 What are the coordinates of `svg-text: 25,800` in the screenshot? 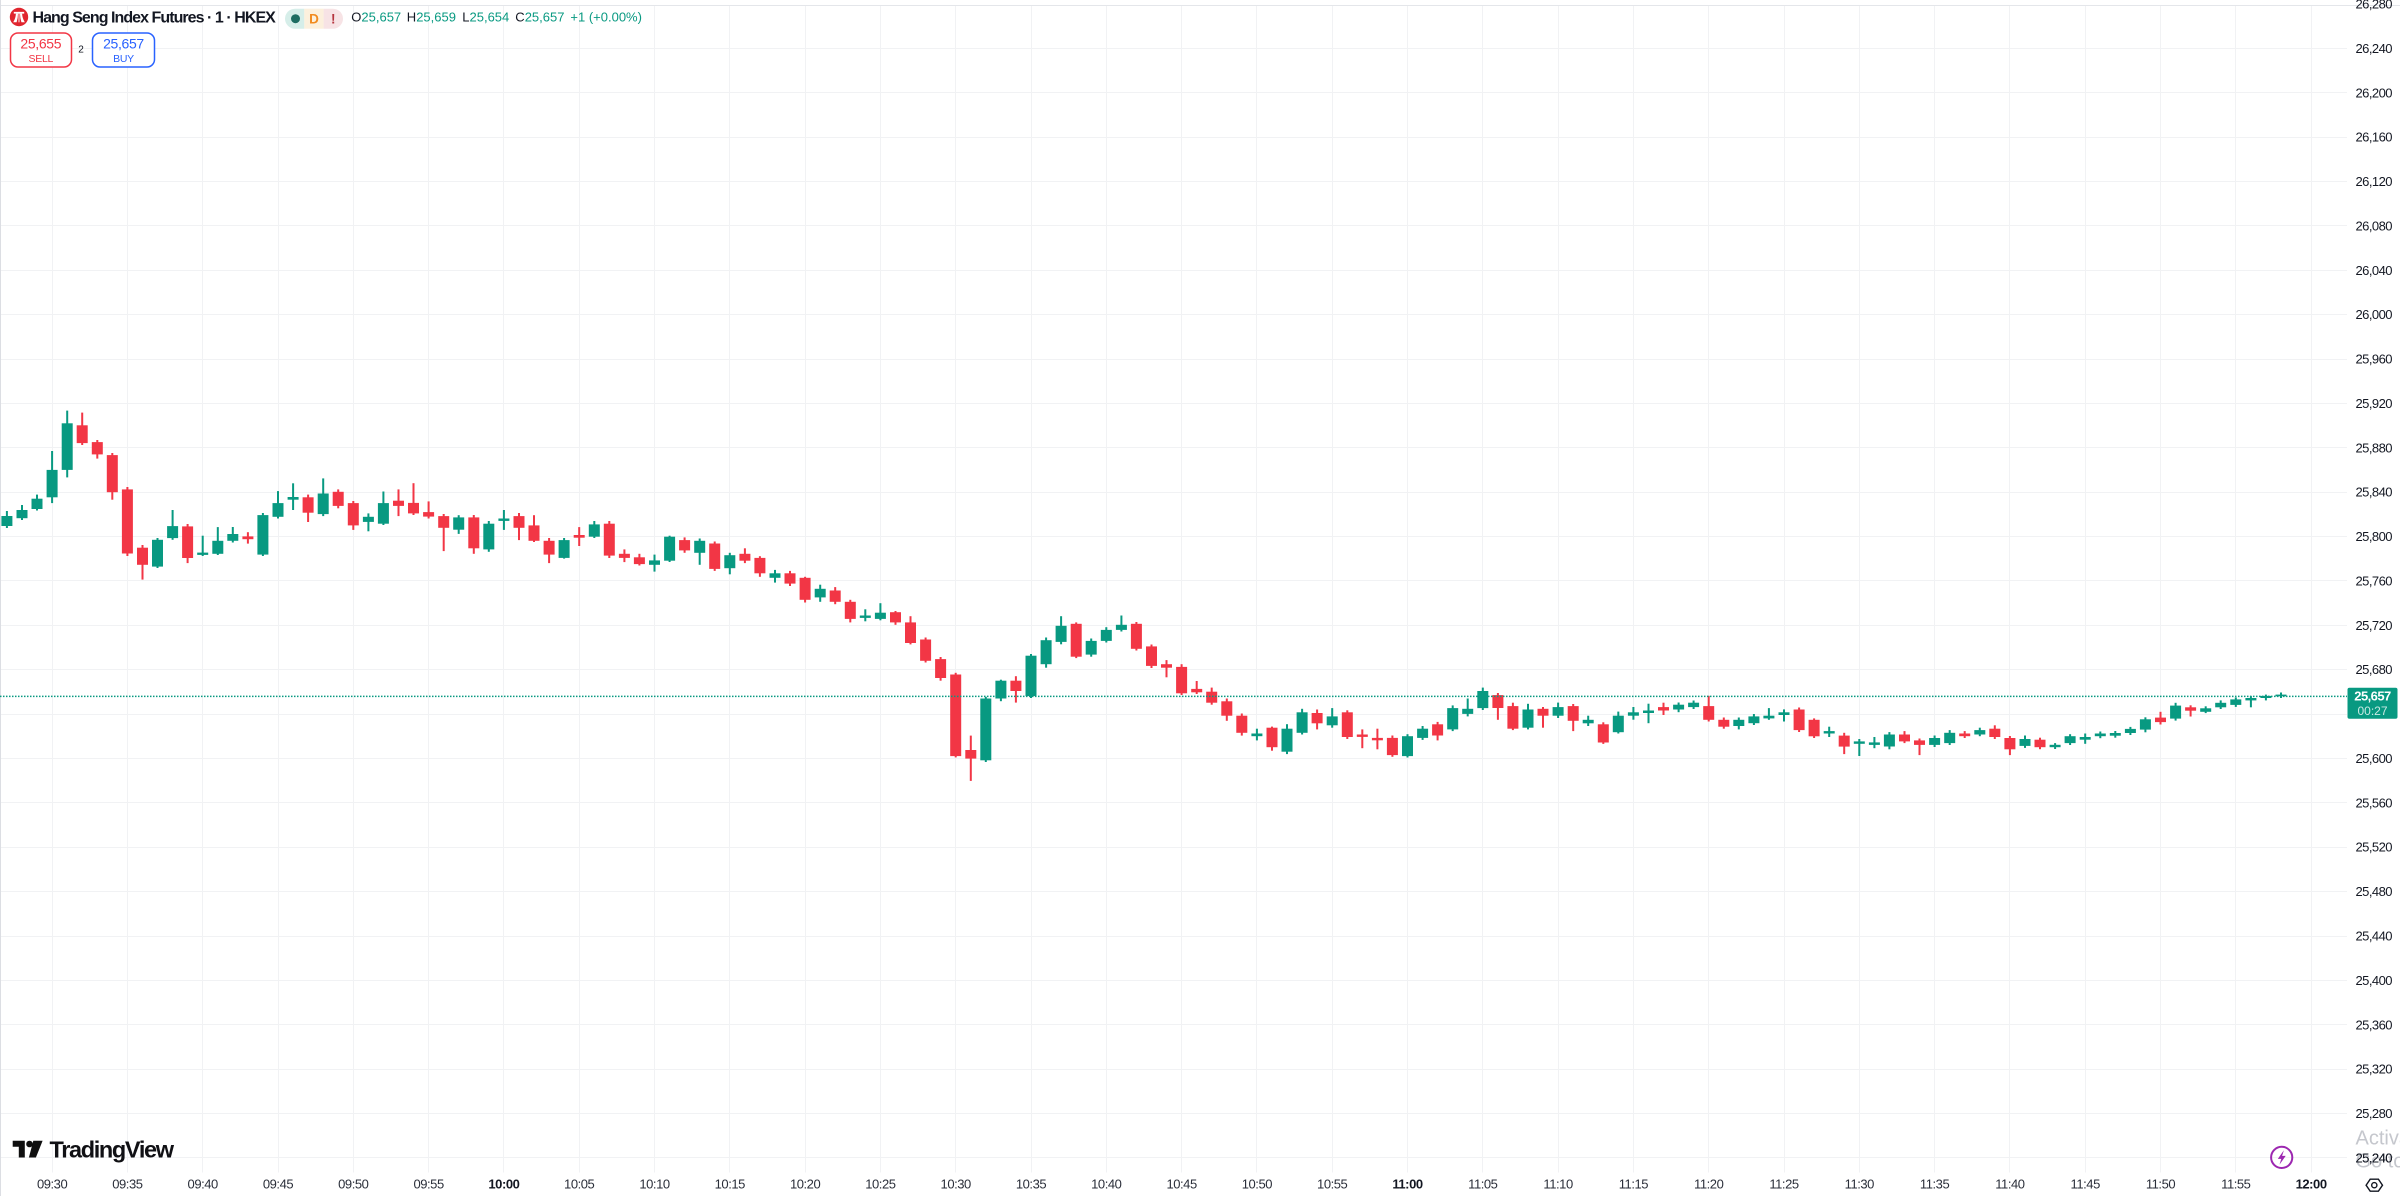 It's located at (2374, 536).